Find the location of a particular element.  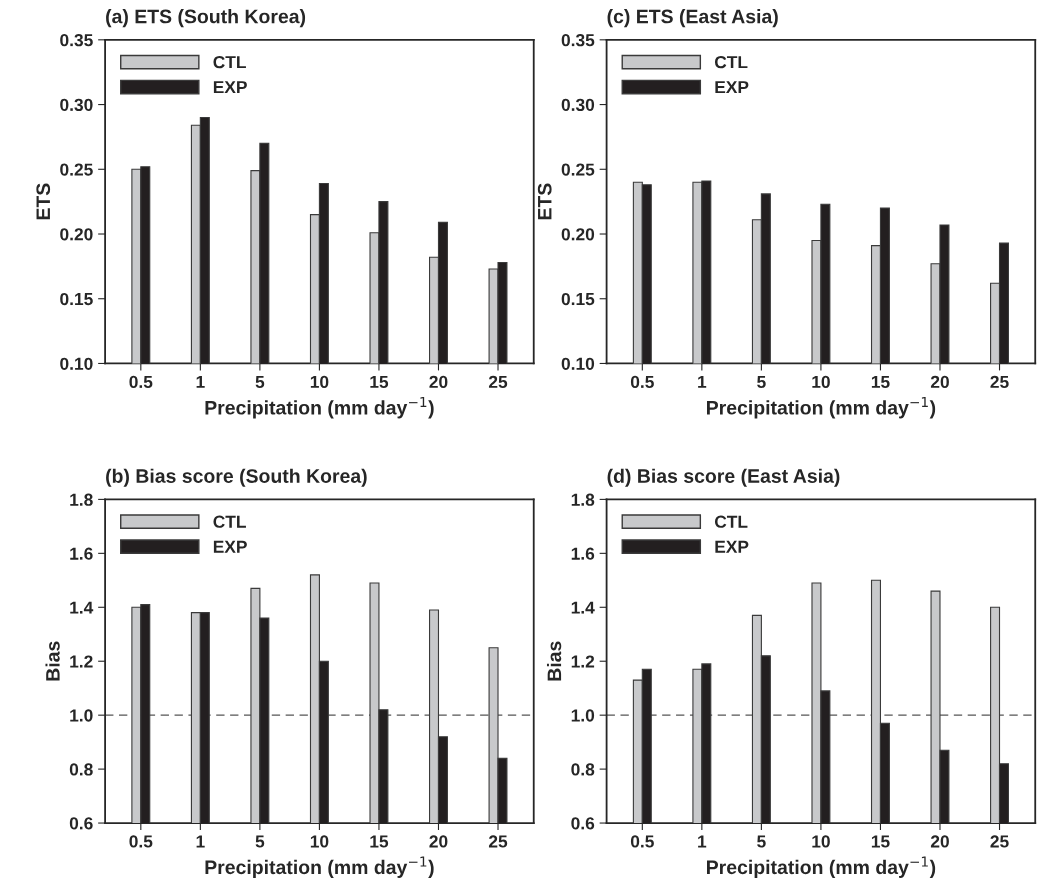

chart-title: (d) Bias score (East Asia) is located at coordinates (723, 477).